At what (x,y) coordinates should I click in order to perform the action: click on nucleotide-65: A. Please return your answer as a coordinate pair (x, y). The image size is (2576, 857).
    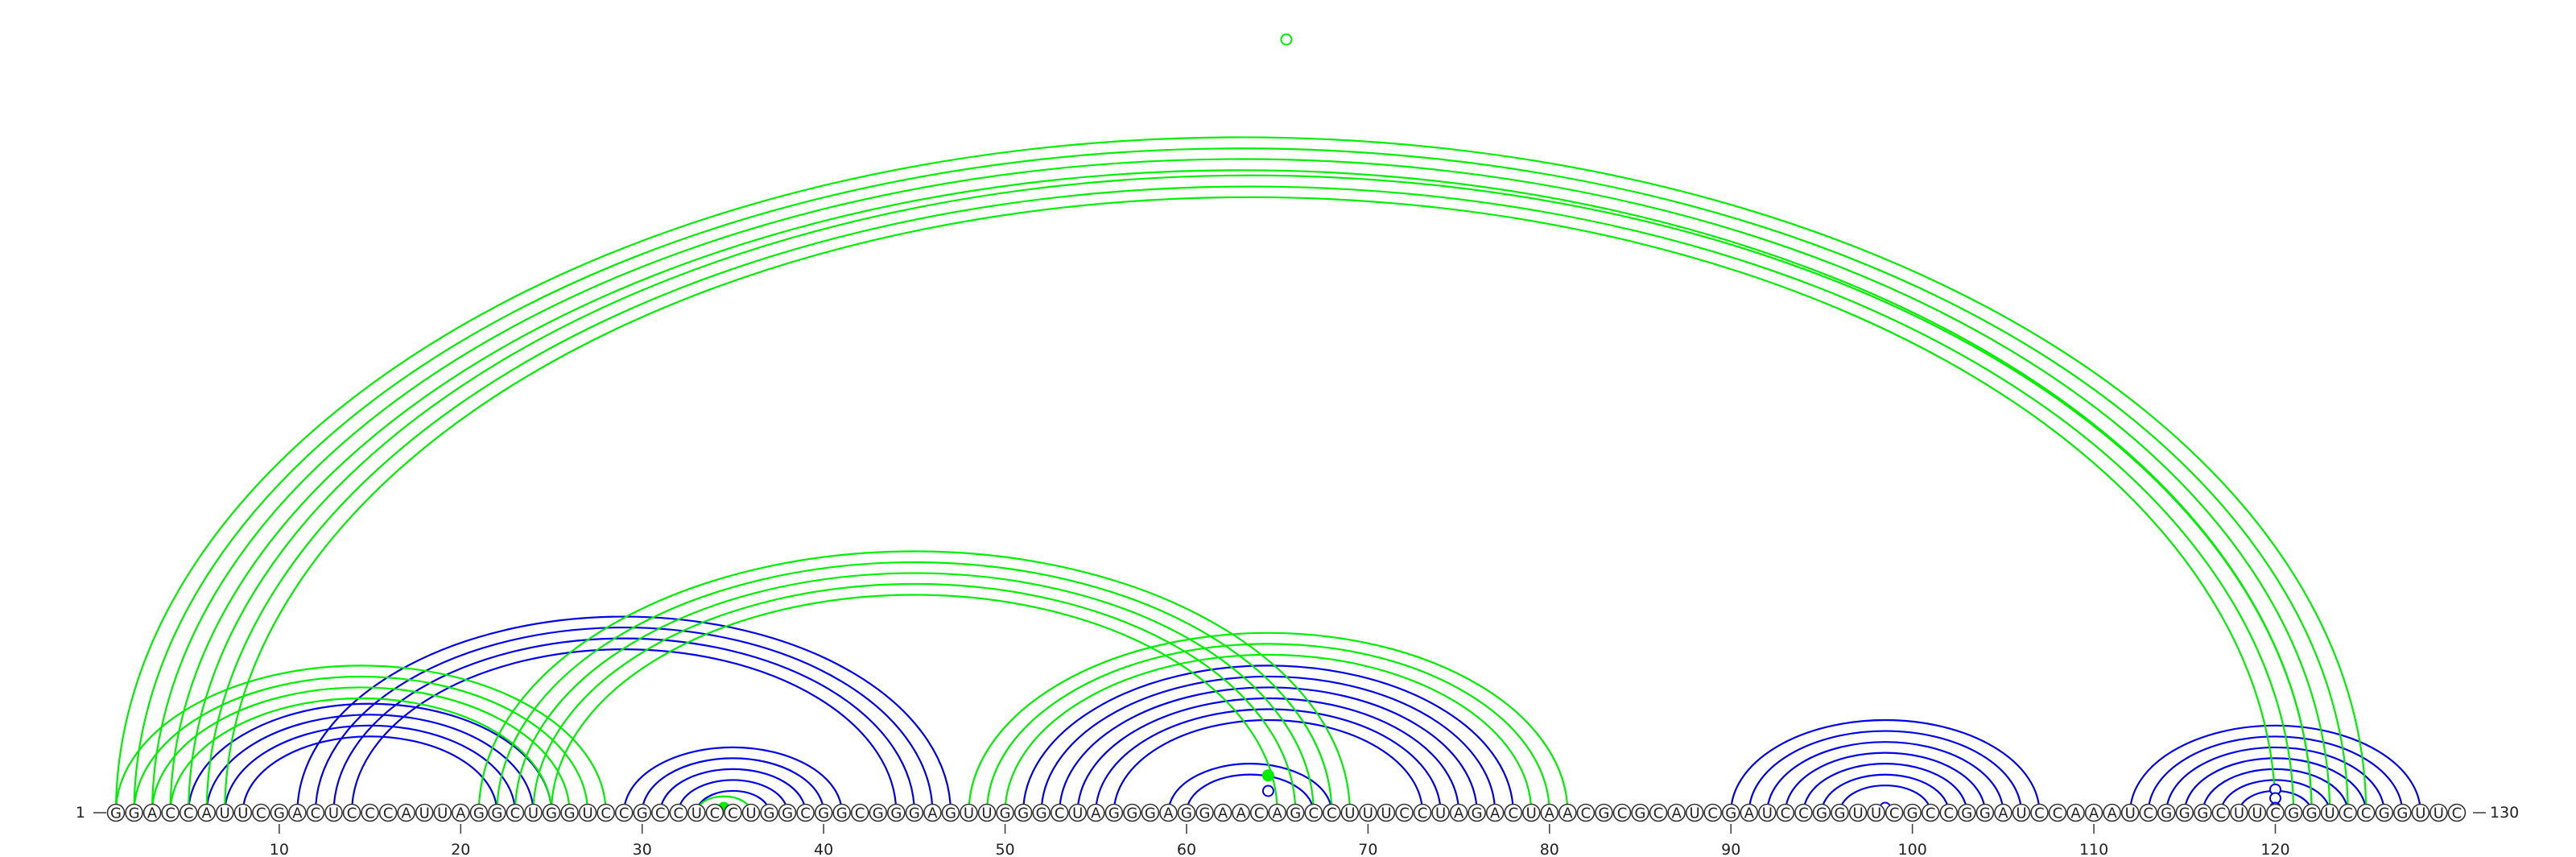
    Looking at the image, I should click on (1277, 812).